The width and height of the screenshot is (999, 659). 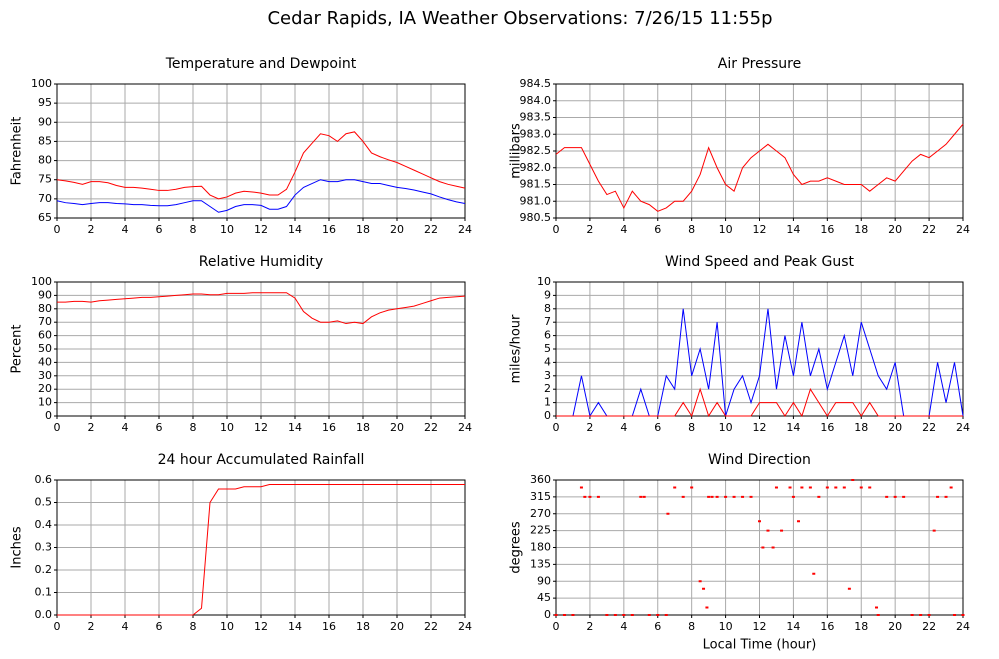 What do you see at coordinates (41, 281) in the screenshot?
I see `y-tick-label: 100` at bounding box center [41, 281].